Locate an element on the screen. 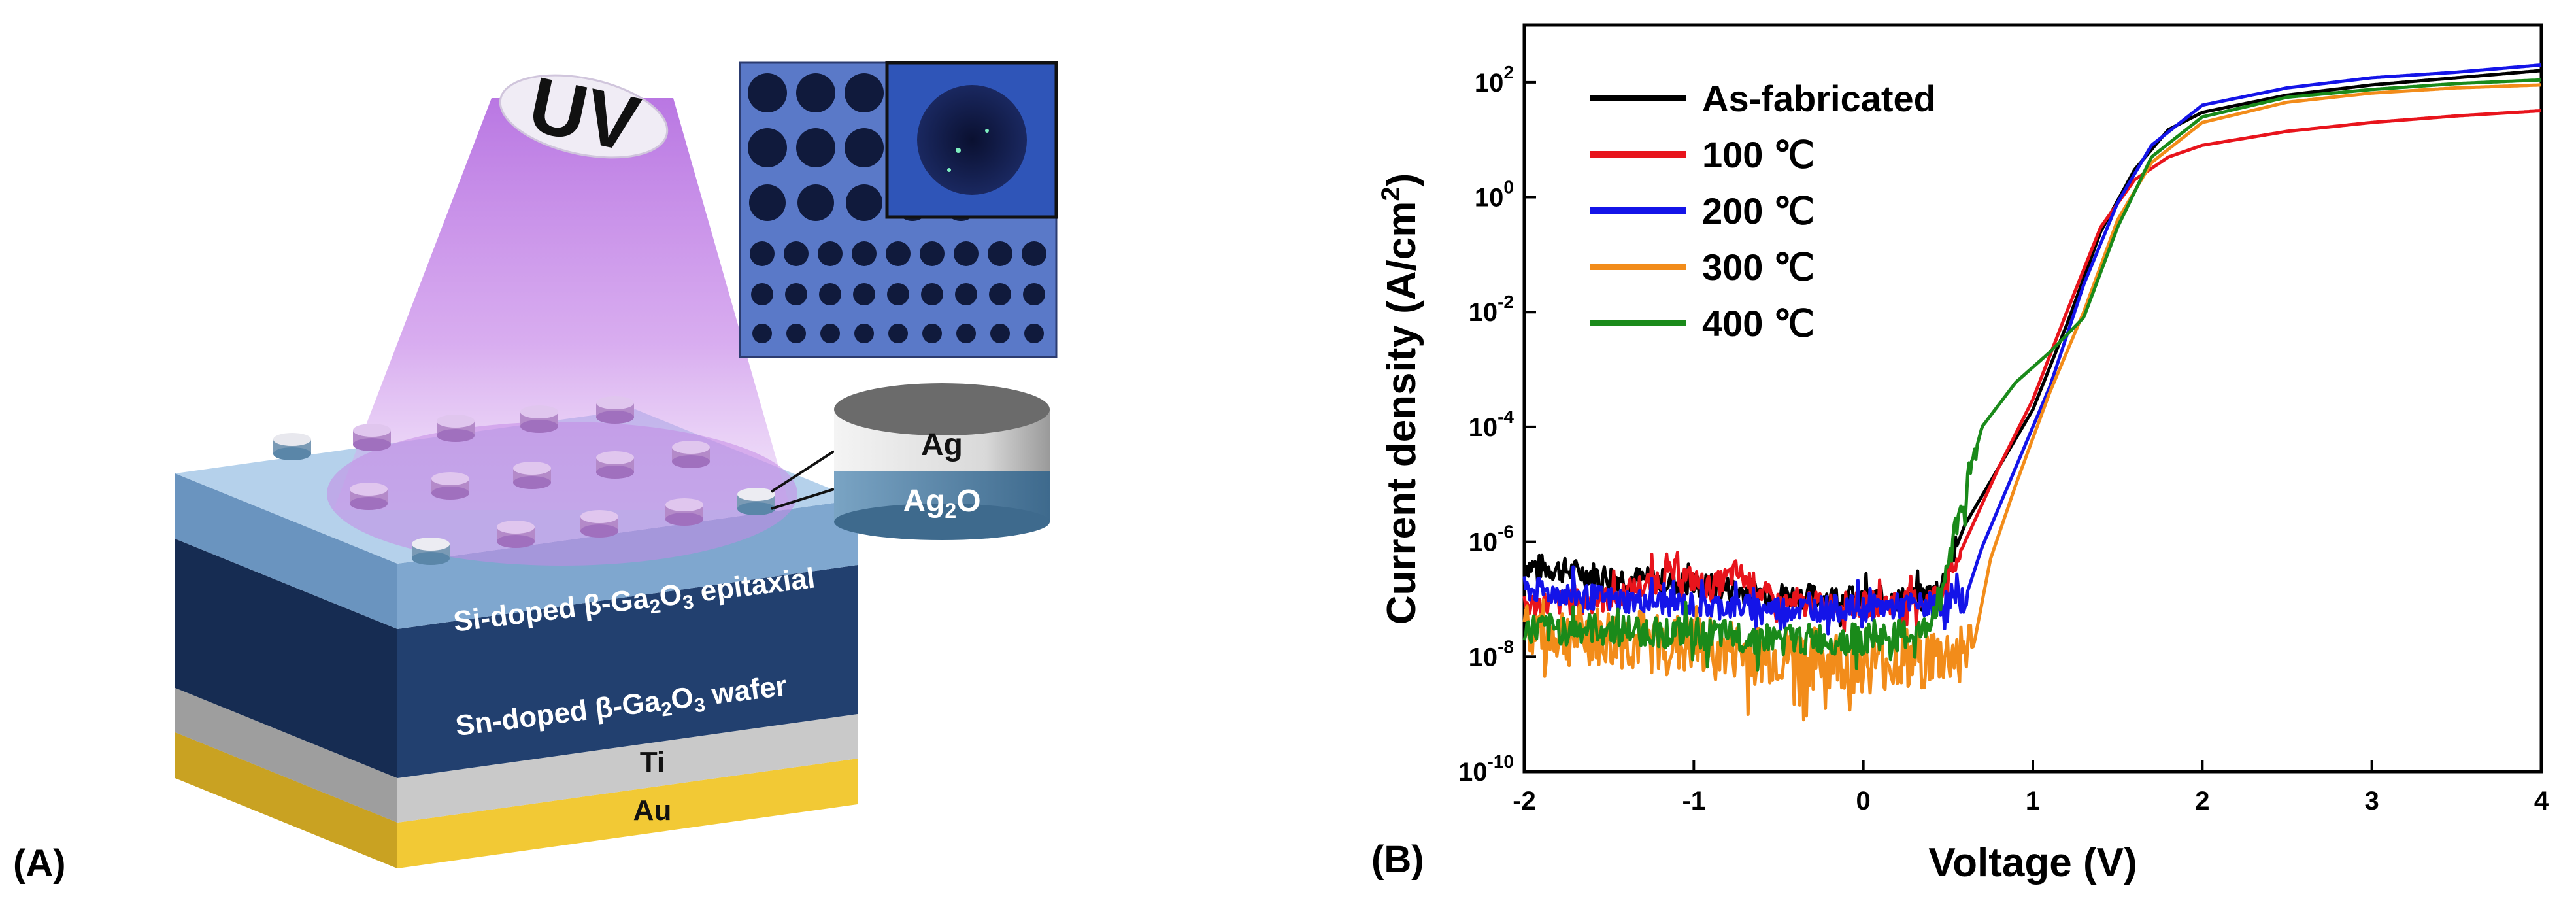  x-tick-label: -2 is located at coordinates (1525, 801).